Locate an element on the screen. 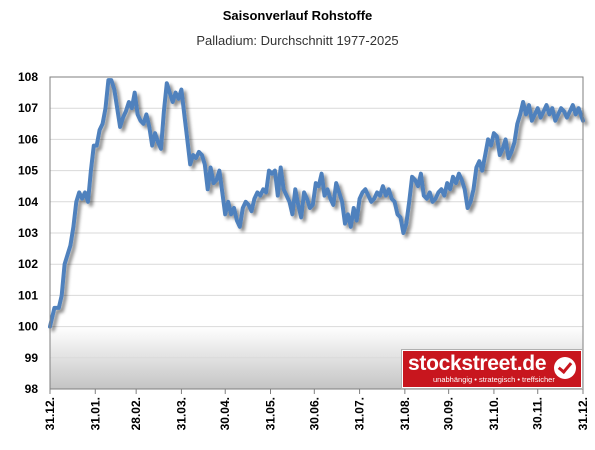  y-tick-label: 104 is located at coordinates (28, 202).